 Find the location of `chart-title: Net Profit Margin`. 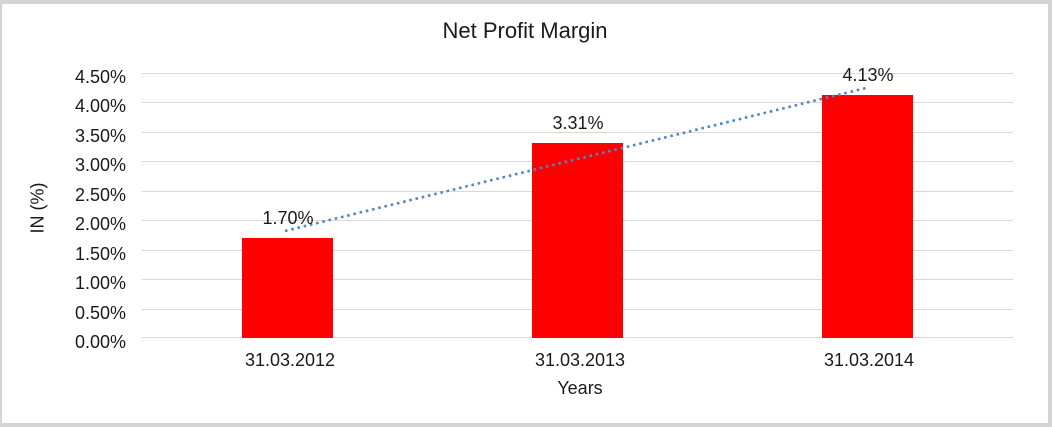

chart-title: Net Profit Margin is located at coordinates (525, 30).